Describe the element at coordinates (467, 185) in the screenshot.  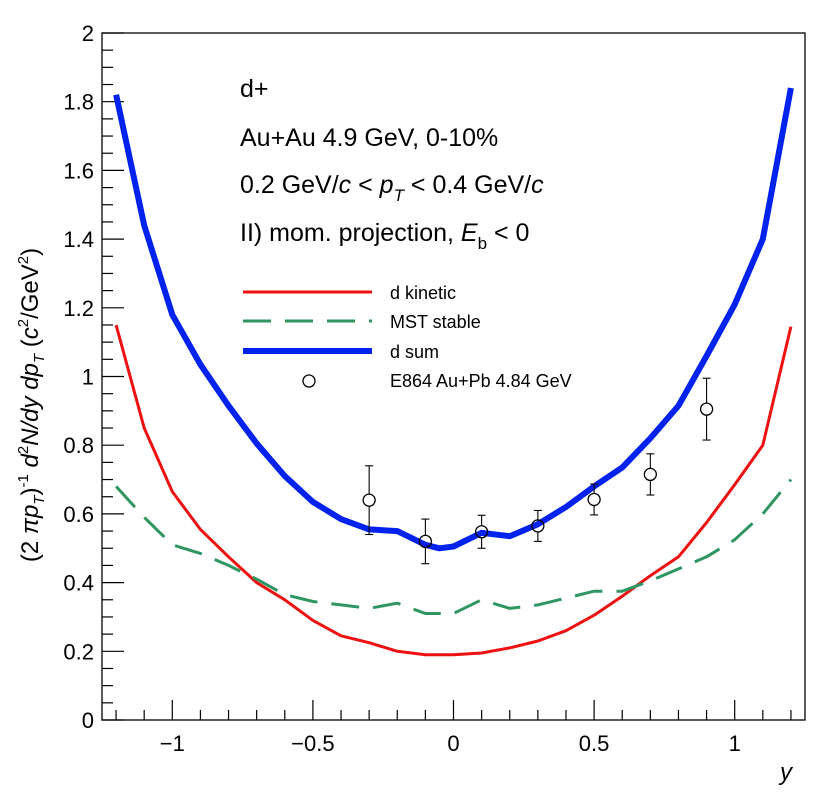
I see `pt-lt2: < 0.4 GeV/` at that location.